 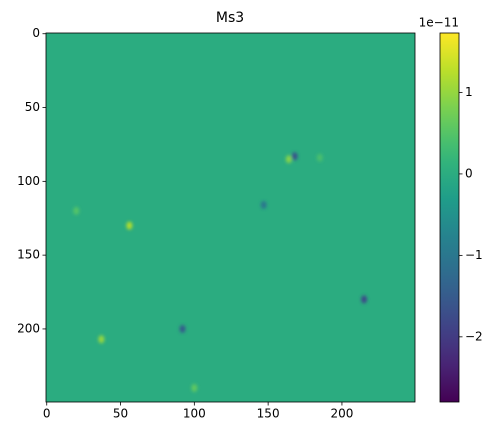 What do you see at coordinates (47, 414) in the screenshot?
I see `x-tick-label: 0` at bounding box center [47, 414].